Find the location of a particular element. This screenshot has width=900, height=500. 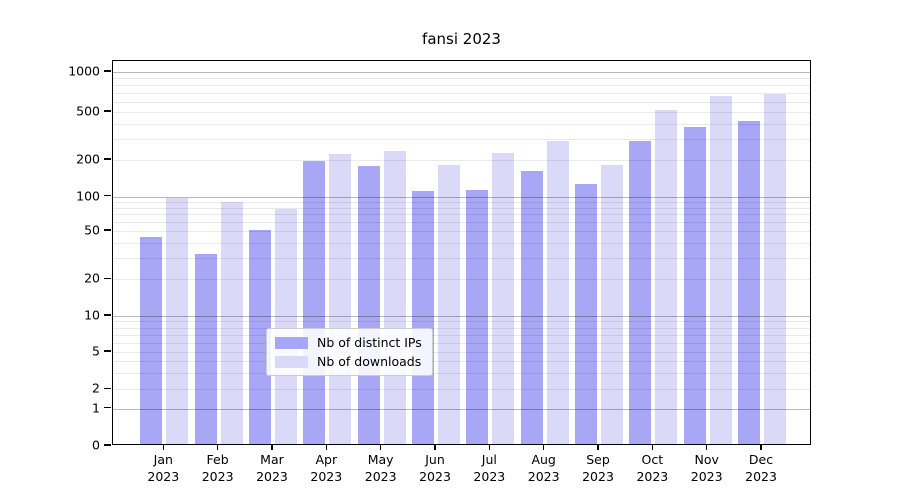

legend-label: Nb of distinct IPs is located at coordinates (369, 342).